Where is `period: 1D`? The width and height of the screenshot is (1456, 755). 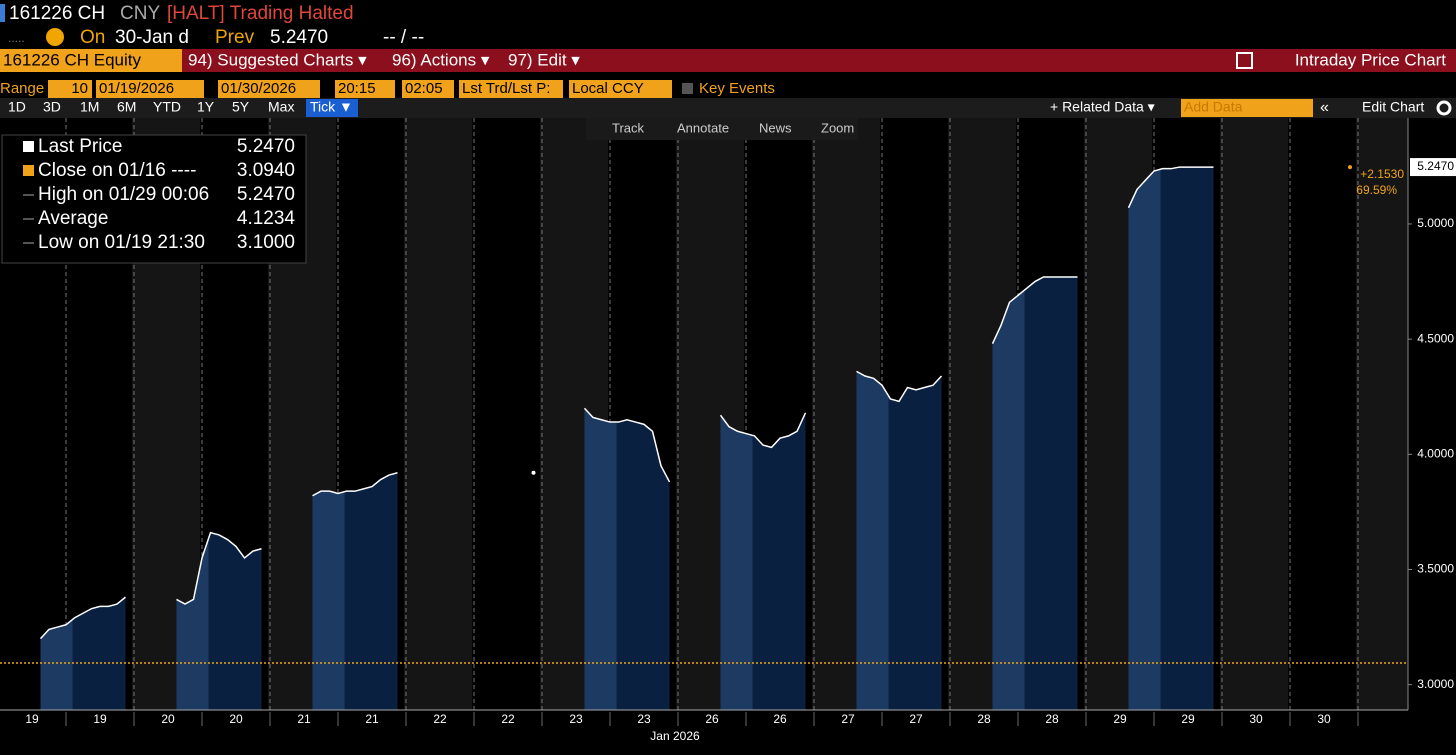 period: 1D is located at coordinates (17, 107).